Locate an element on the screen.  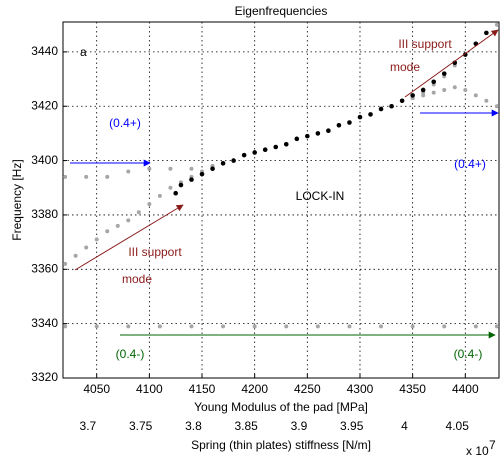
x-tick-label: 4200 is located at coordinates (254, 389).